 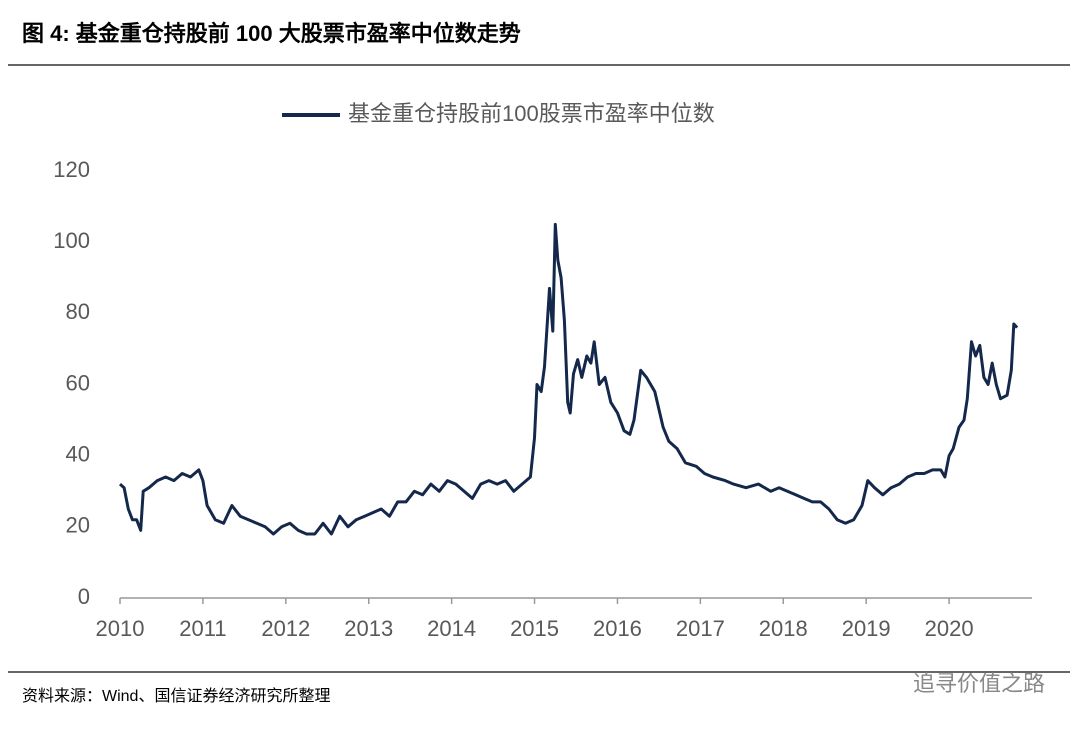 What do you see at coordinates (866, 628) in the screenshot?
I see `x-tick-label: 2019` at bounding box center [866, 628].